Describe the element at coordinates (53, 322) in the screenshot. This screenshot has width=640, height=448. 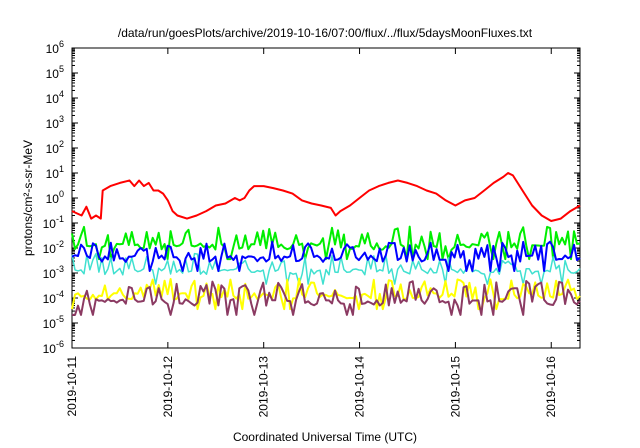
I see `y-tick-label: 10⁻⁵` at that location.